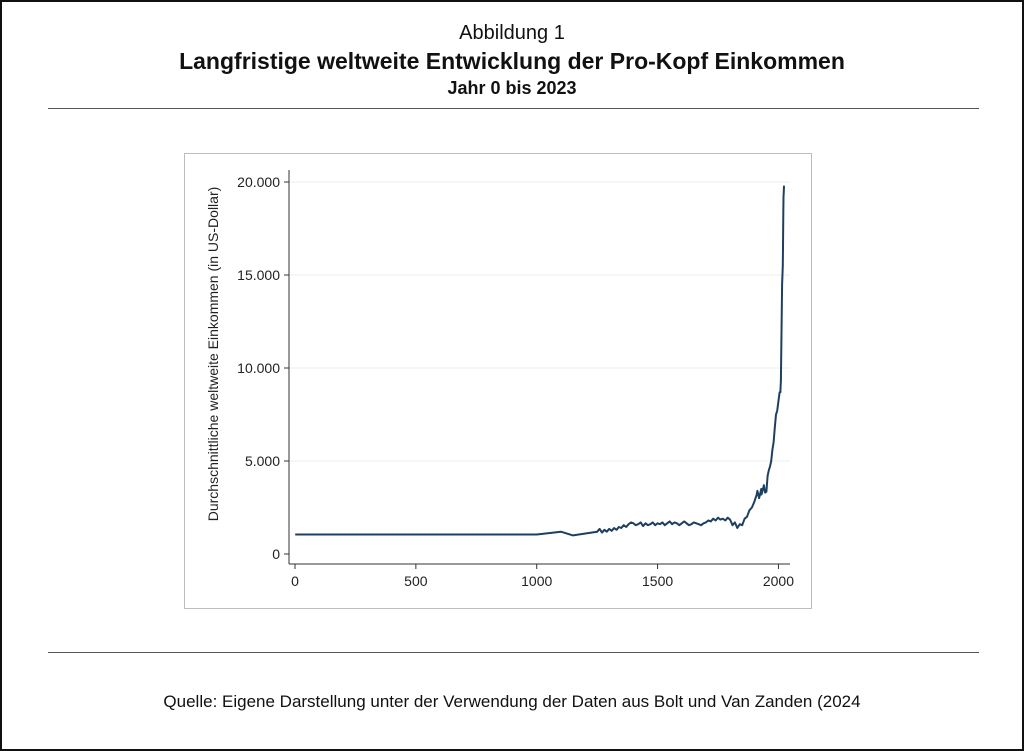 The width and height of the screenshot is (1024, 751). I want to click on figure-label: Abbildung 1, so click(512, 33).